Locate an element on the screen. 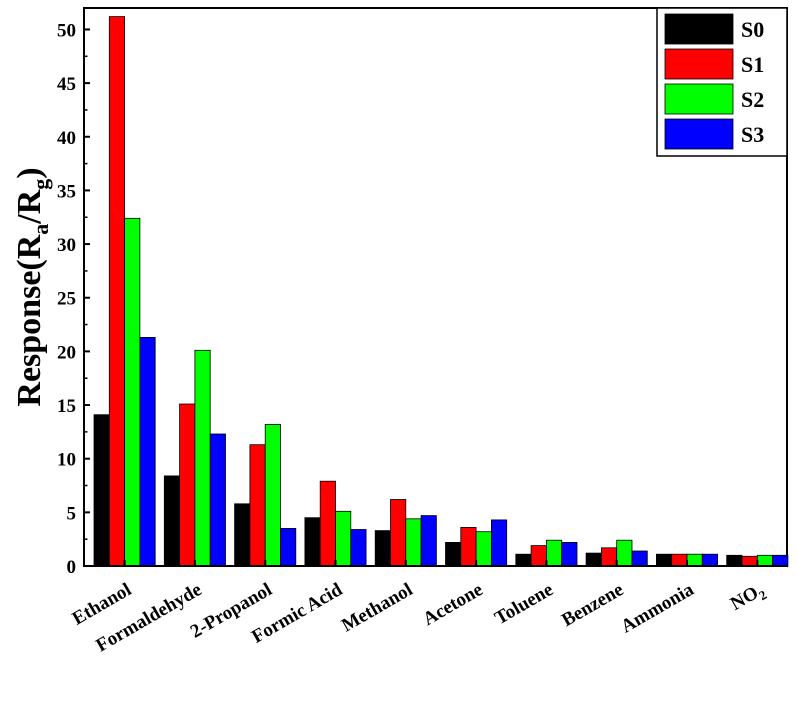 The image size is (797, 707). y-tick-label-45: 45 is located at coordinates (66, 84).